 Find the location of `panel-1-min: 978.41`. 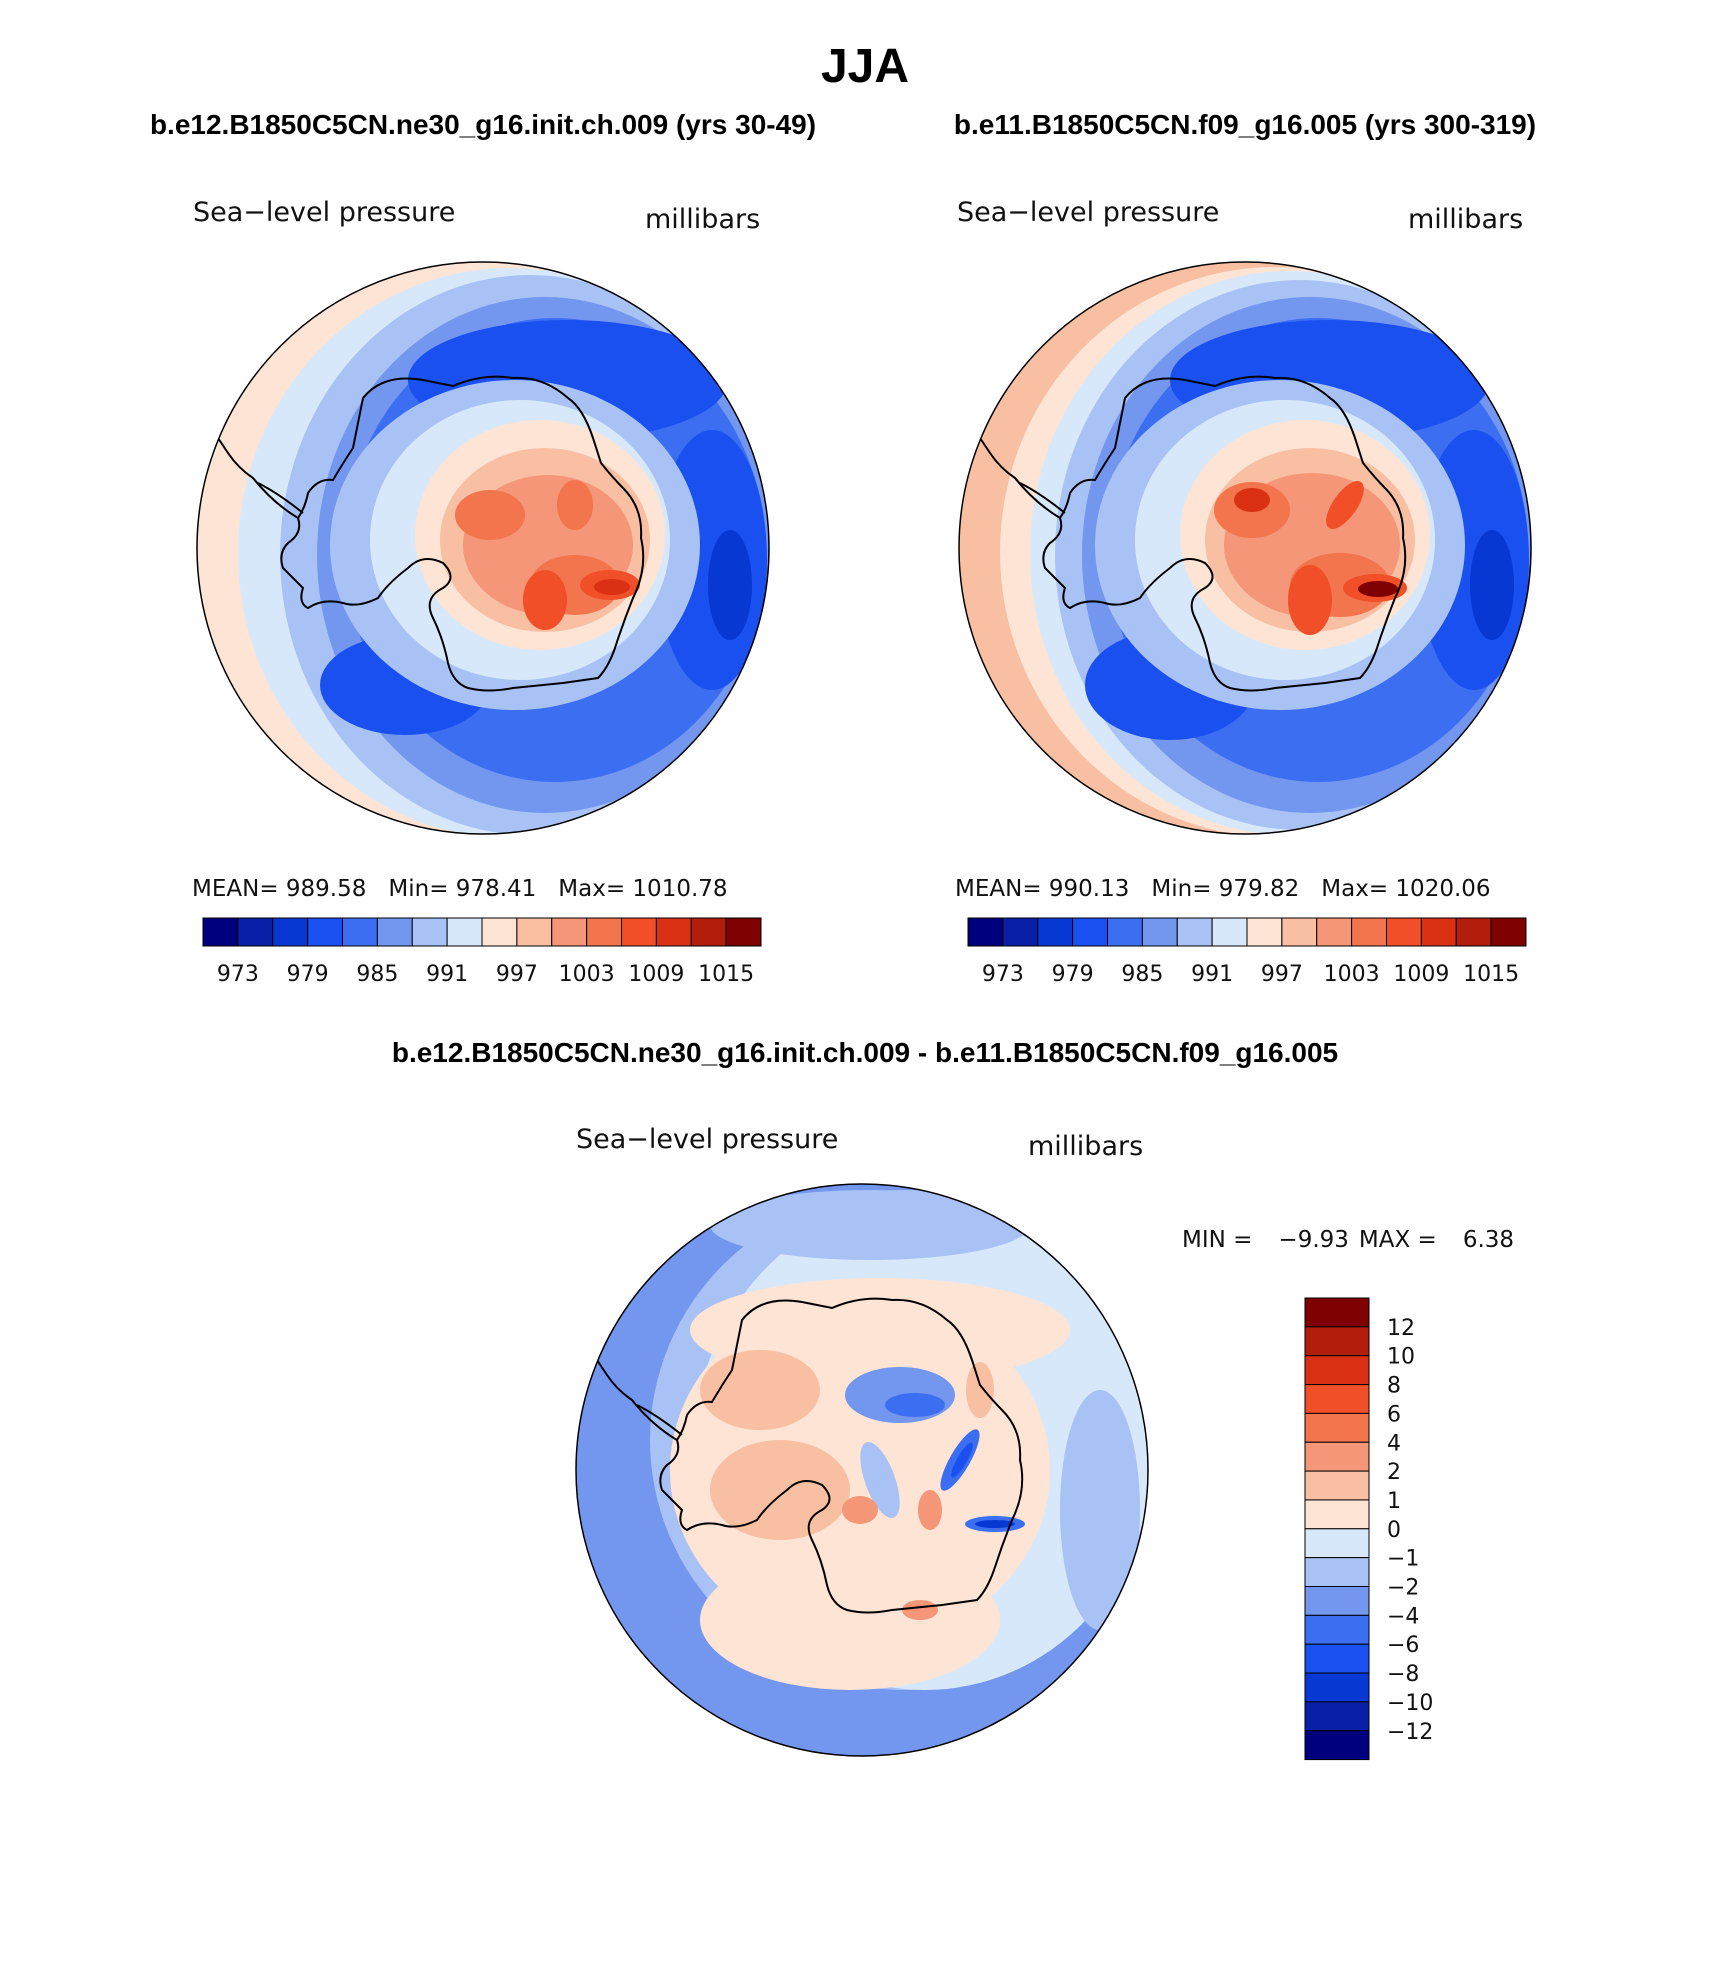

panel-1-min: 978.41 is located at coordinates (496, 889).